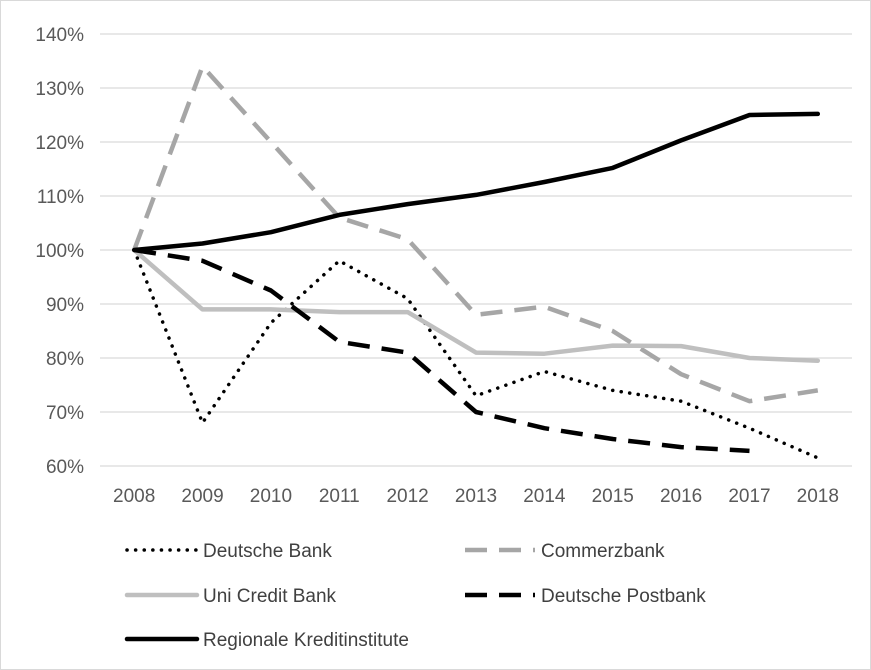 The image size is (871, 670). What do you see at coordinates (271, 496) in the screenshot?
I see `x-tick-label: 2010` at bounding box center [271, 496].